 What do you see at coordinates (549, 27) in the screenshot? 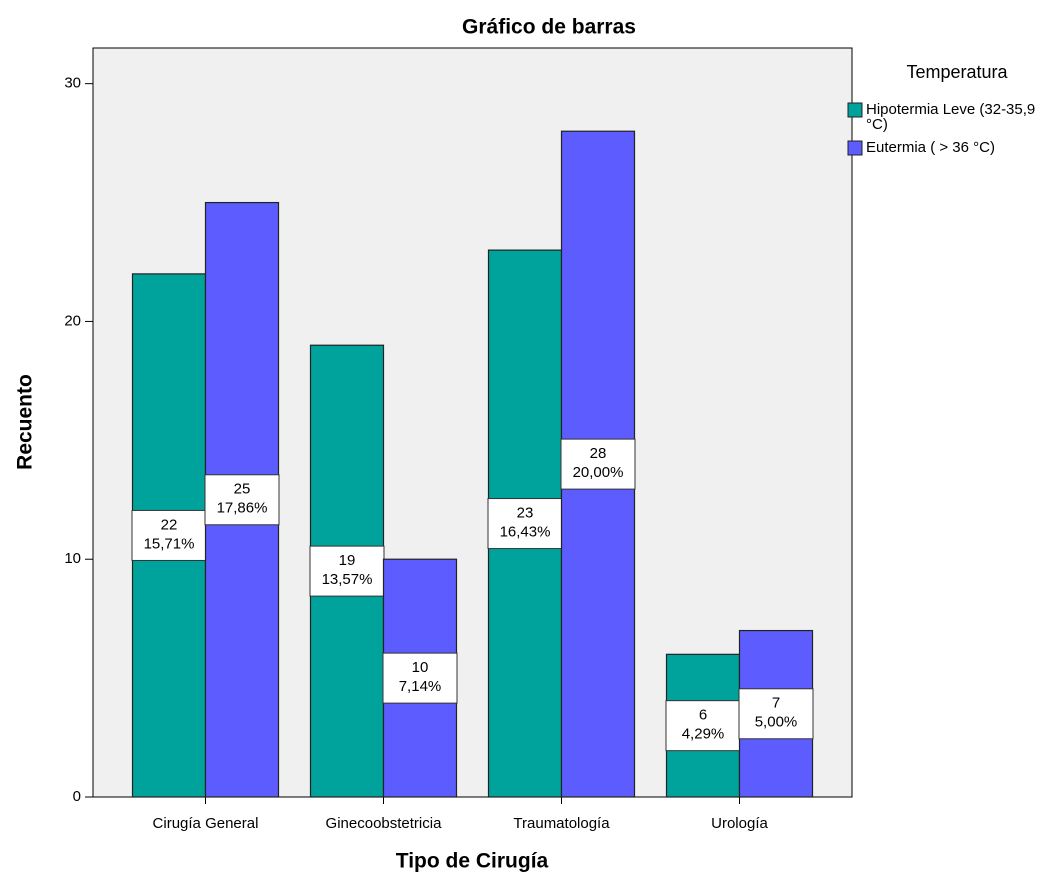
I see `chart-title: Gráfico de barras` at bounding box center [549, 27].